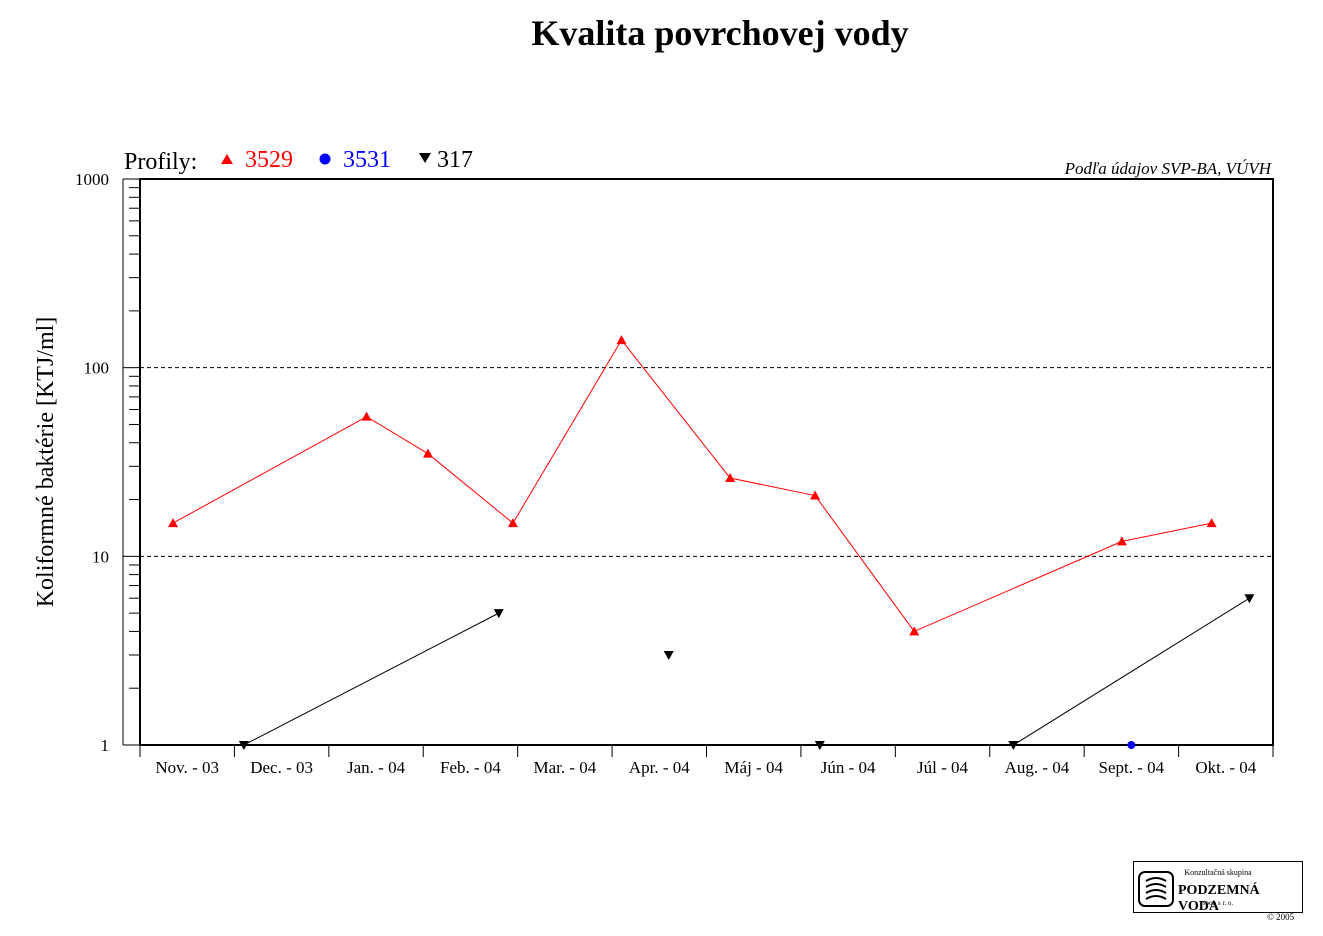 This screenshot has height=936, width=1323. Describe the element at coordinates (455, 160) in the screenshot. I see `legend-label-317: 317` at that location.